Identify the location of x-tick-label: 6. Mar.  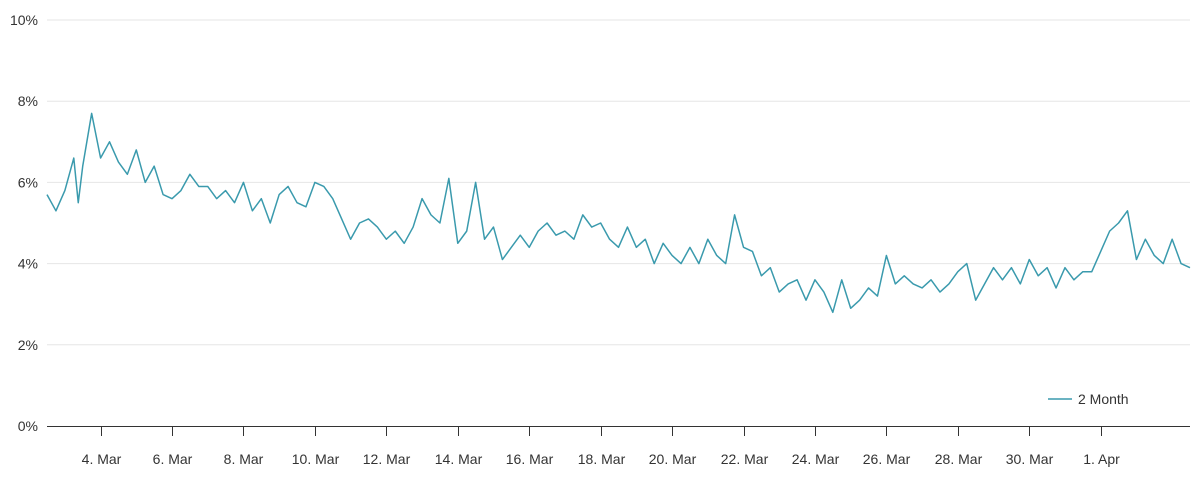
(173, 459).